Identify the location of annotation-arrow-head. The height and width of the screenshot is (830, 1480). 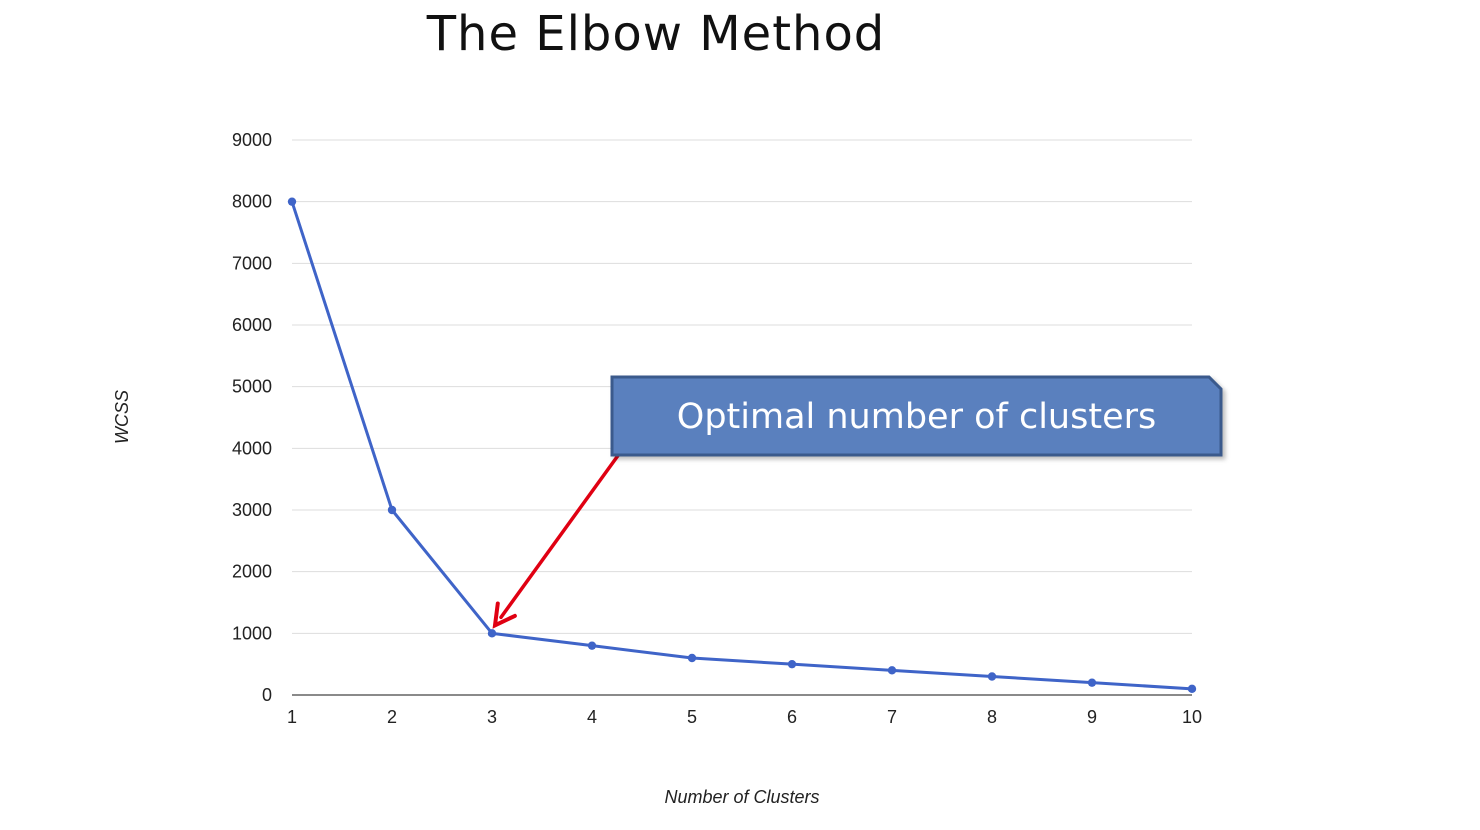
(504, 615).